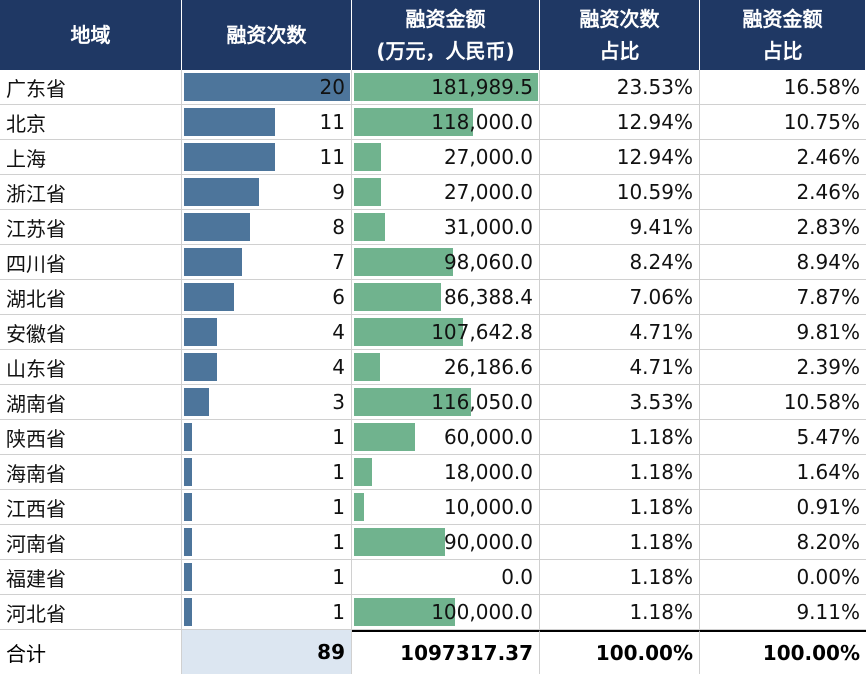  I want to click on count-share-value: 23.53%, so click(654, 87).